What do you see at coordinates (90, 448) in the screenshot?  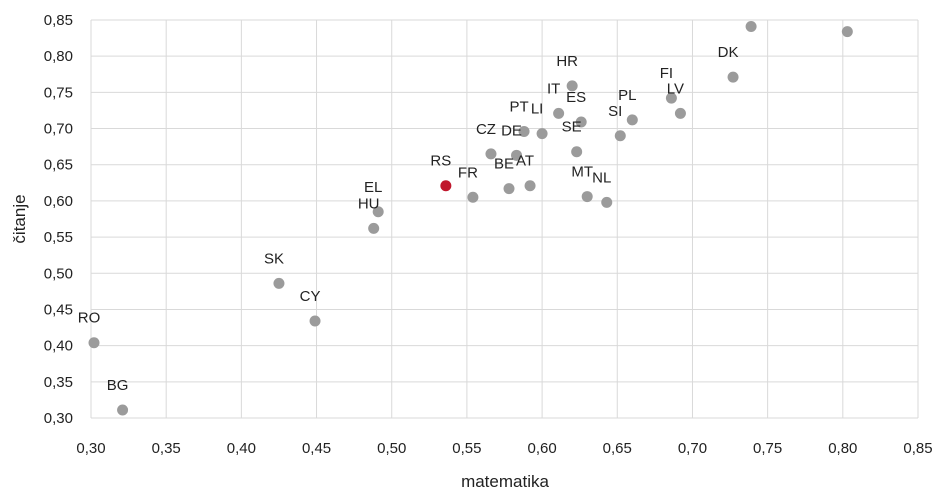 I see `x-tick-label: 0,30` at bounding box center [90, 448].